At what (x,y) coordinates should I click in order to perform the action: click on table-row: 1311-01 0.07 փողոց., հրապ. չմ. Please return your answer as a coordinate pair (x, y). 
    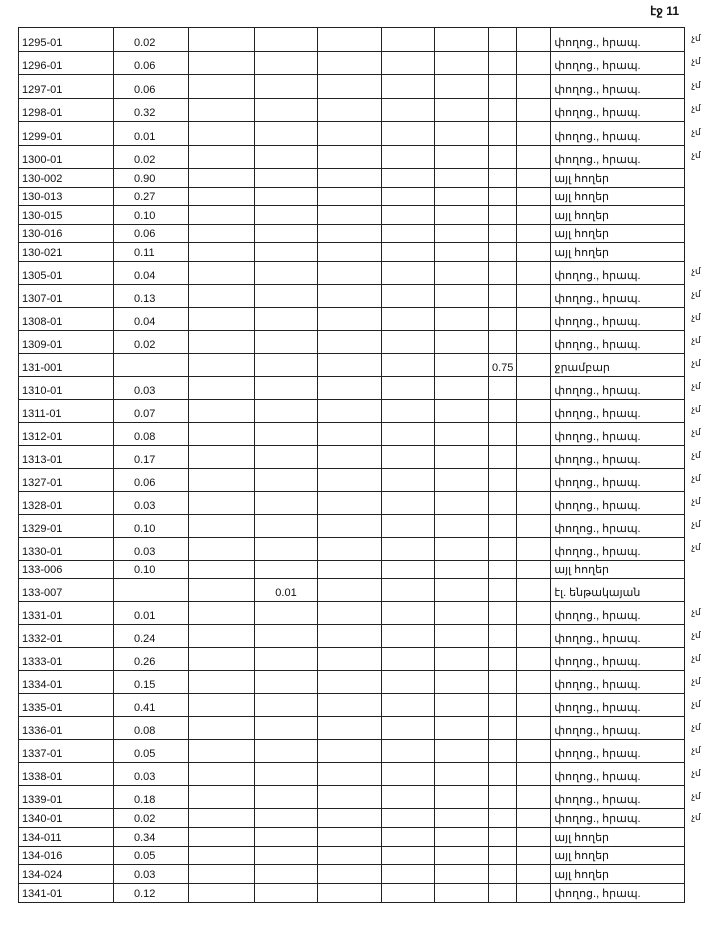
    Looking at the image, I should click on (366, 410).